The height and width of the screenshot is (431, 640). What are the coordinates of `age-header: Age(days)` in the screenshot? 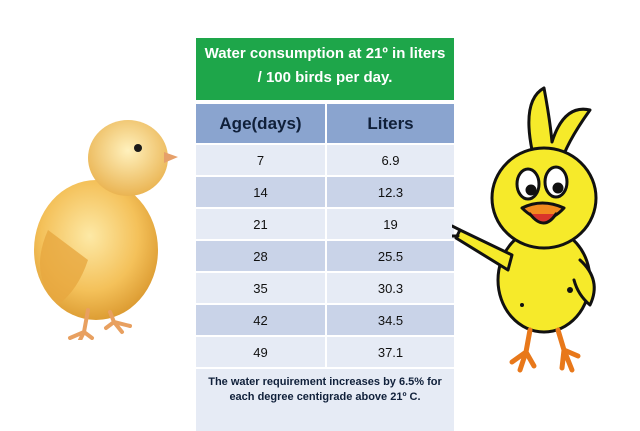 It's located at (261, 123).